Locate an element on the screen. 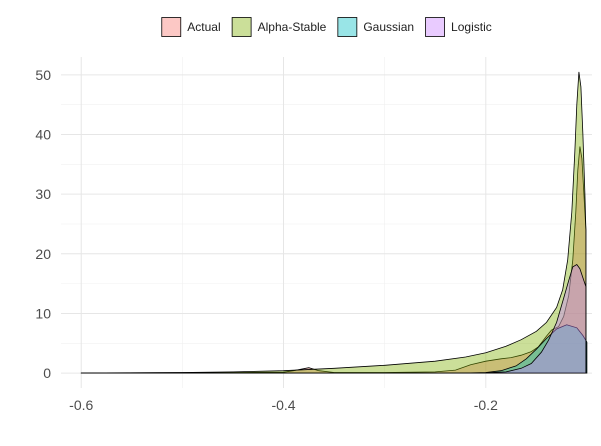 This screenshot has width=601, height=446. legend-item-gaussian: Gaussian is located at coordinates (375, 27).